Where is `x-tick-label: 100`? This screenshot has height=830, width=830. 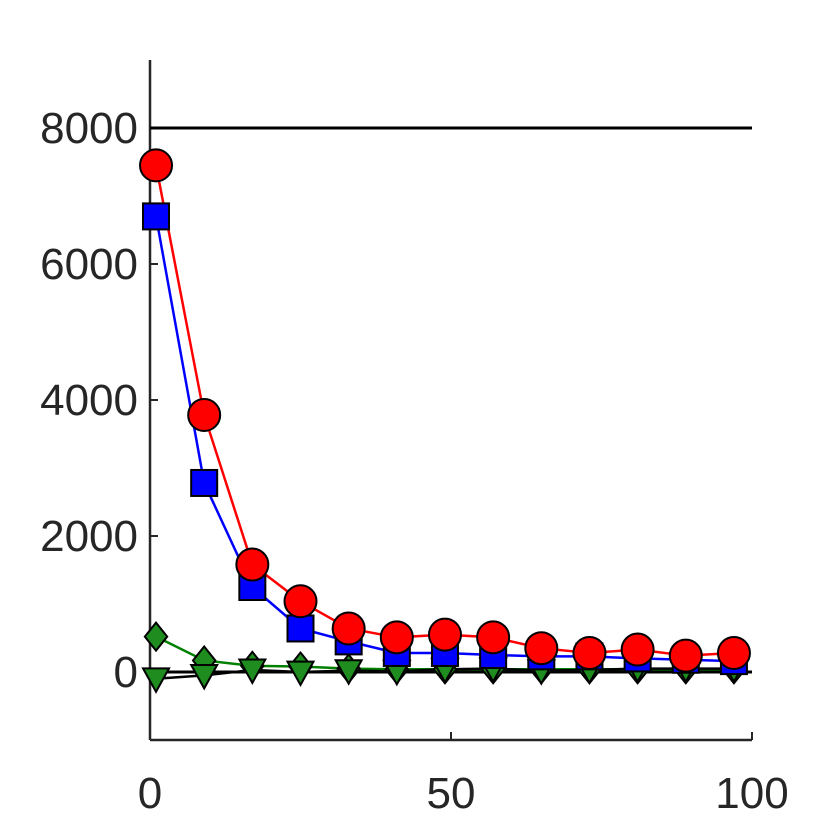
x-tick-label: 100 is located at coordinates (751, 793).